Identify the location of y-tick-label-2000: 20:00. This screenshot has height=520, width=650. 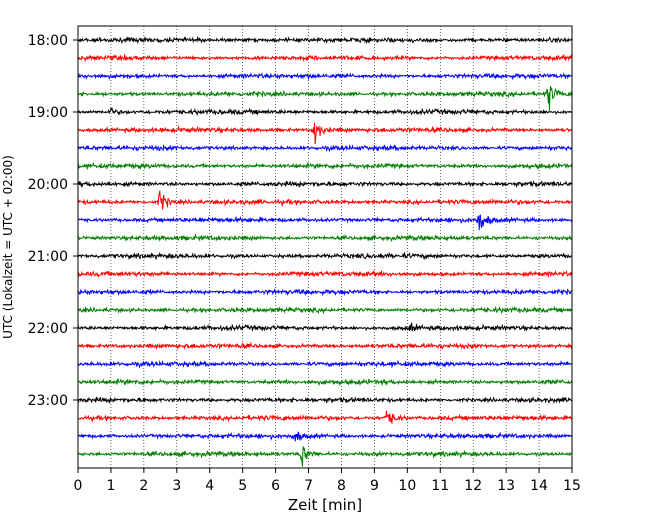
(48, 185).